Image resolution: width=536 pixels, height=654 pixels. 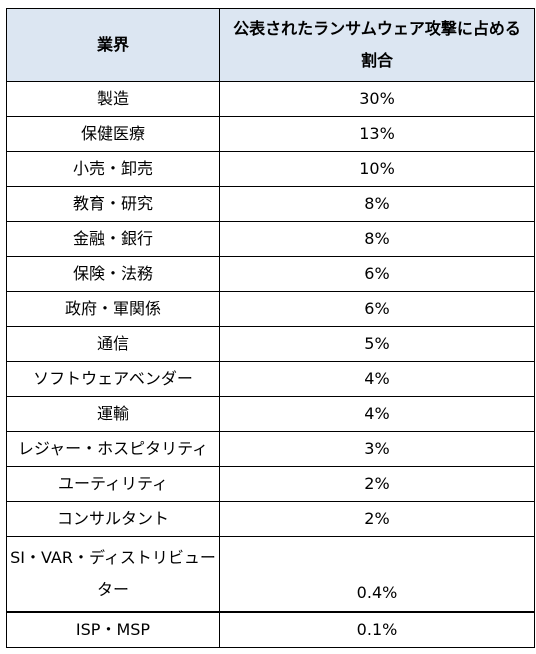 I want to click on table-header: 業界 公表されたランサムウェア攻撃に占める割合, so click(x=270, y=45).